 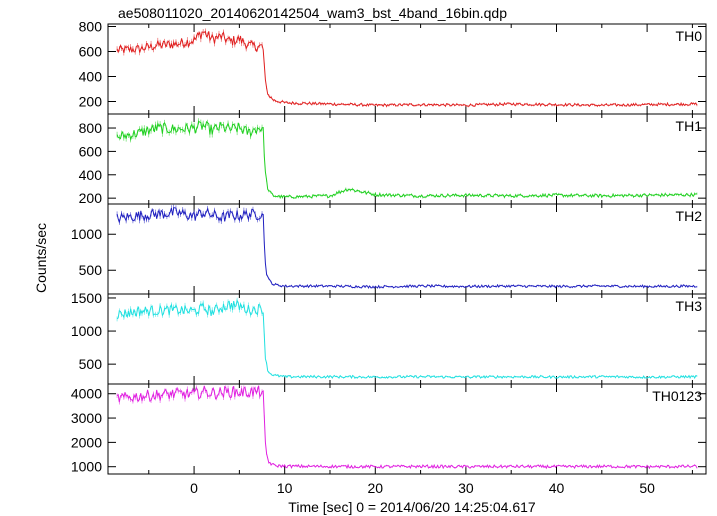 What do you see at coordinates (689, 306) in the screenshot?
I see `series-label-th3: TH3` at bounding box center [689, 306].